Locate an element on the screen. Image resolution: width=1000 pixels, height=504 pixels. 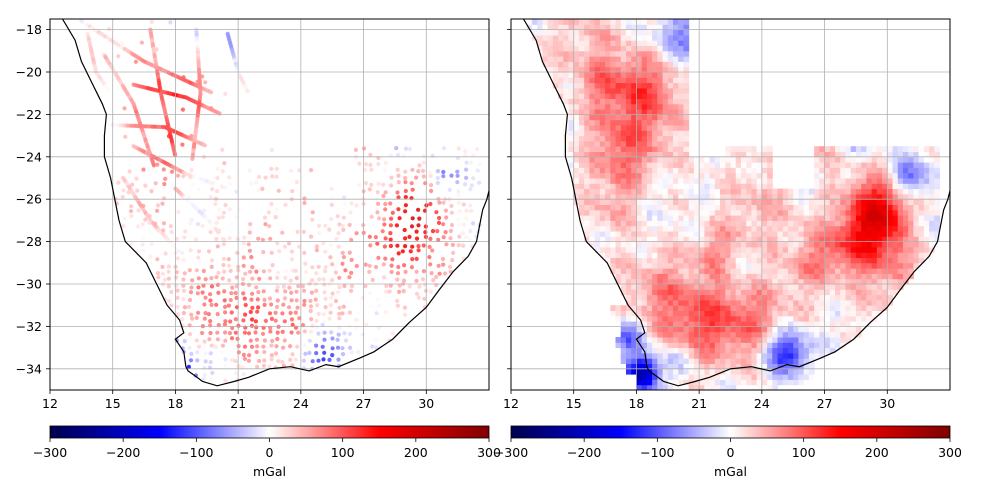
x-tick-label: 27 is located at coordinates (364, 403).